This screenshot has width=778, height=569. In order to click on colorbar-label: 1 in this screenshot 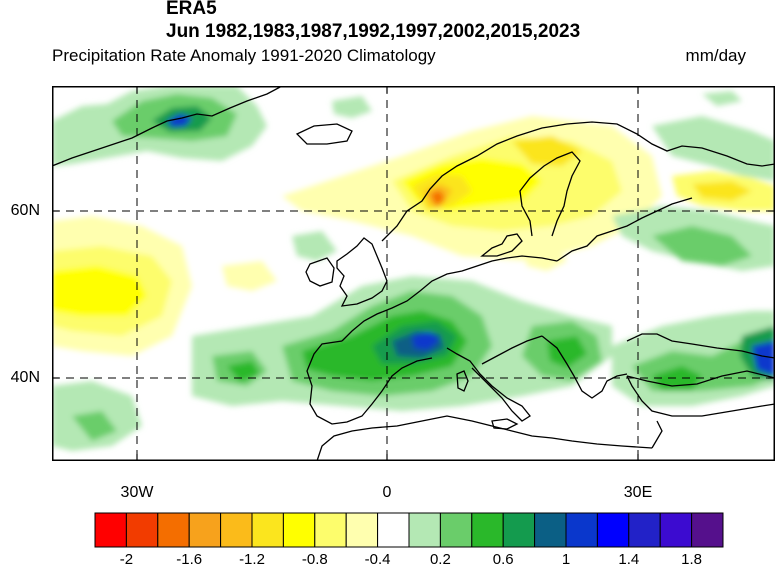, I will do `click(566, 559)`.